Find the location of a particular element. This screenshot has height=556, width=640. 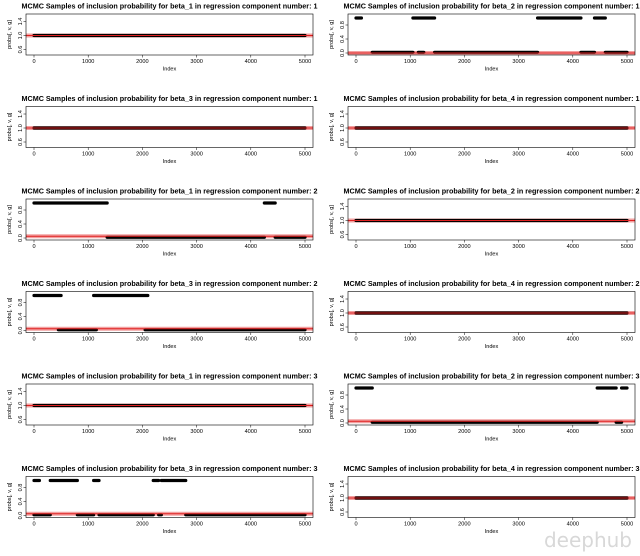

y-tick-label: 0.8 is located at coordinates (21, 488).